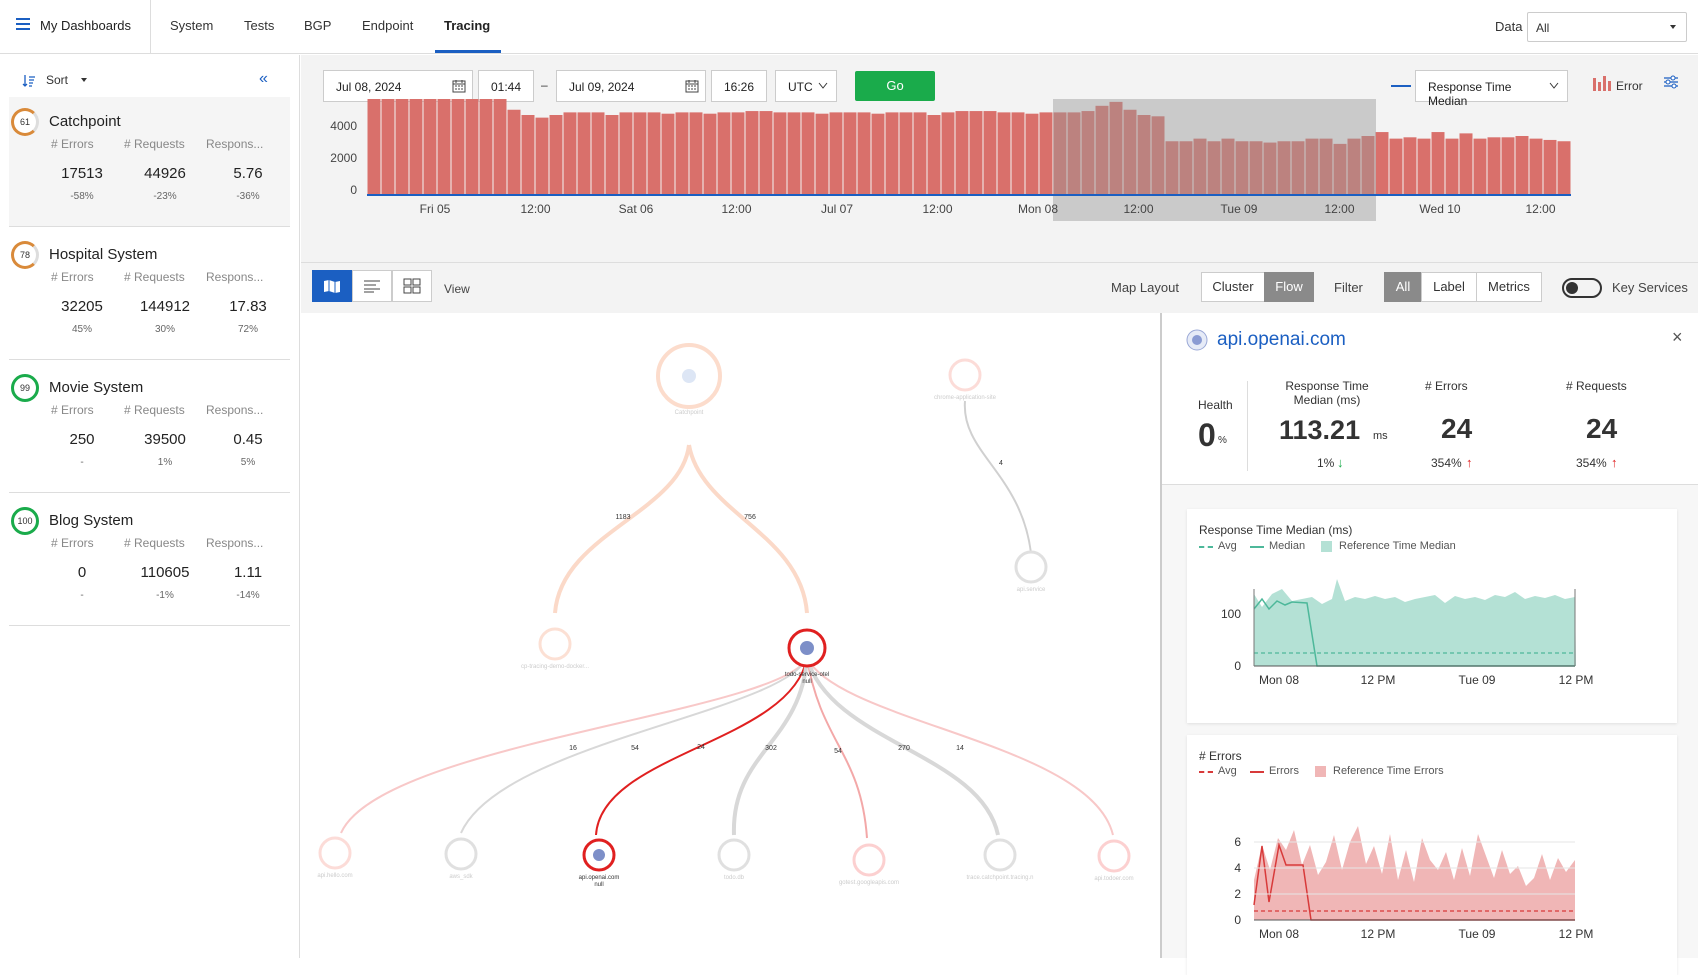 This screenshot has width=1698, height=975. What do you see at coordinates (1449, 287) in the screenshot?
I see `filter-label-button: Label` at bounding box center [1449, 287].